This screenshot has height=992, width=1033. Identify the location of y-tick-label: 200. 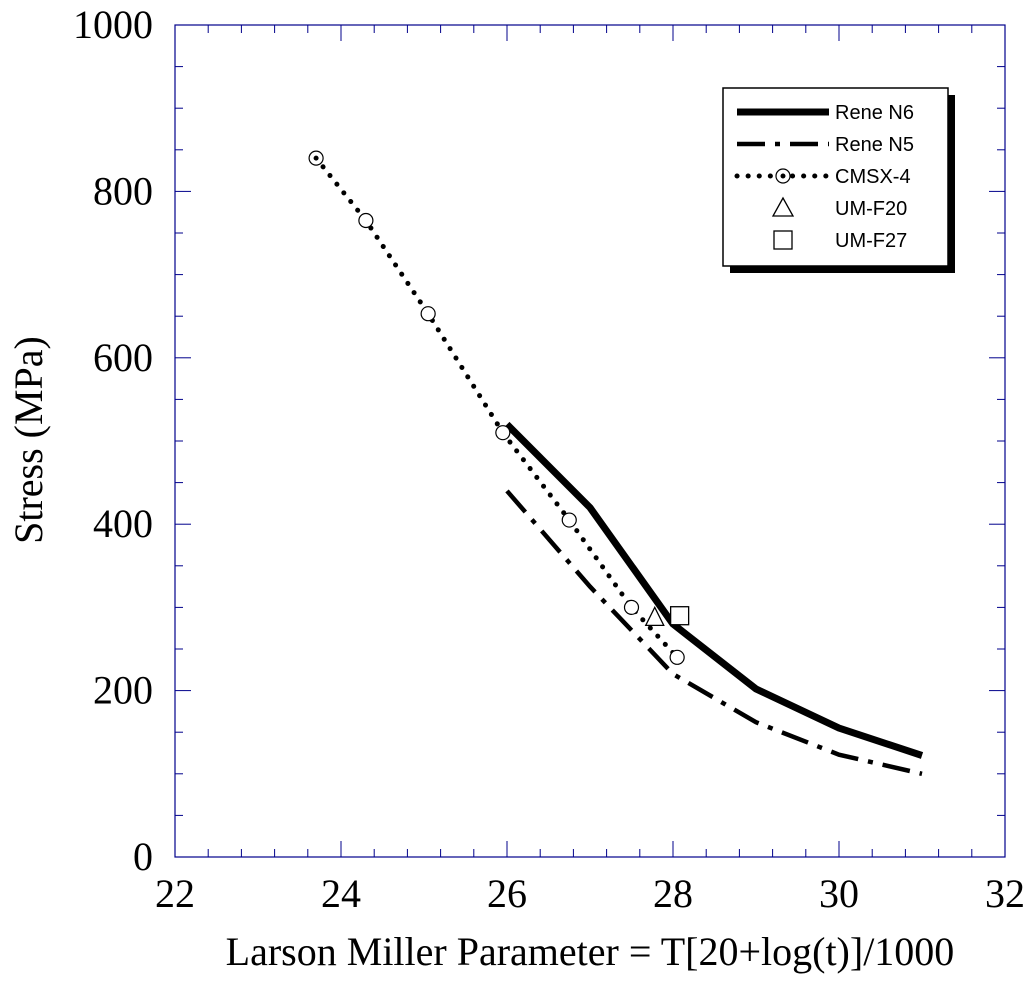
(123, 690).